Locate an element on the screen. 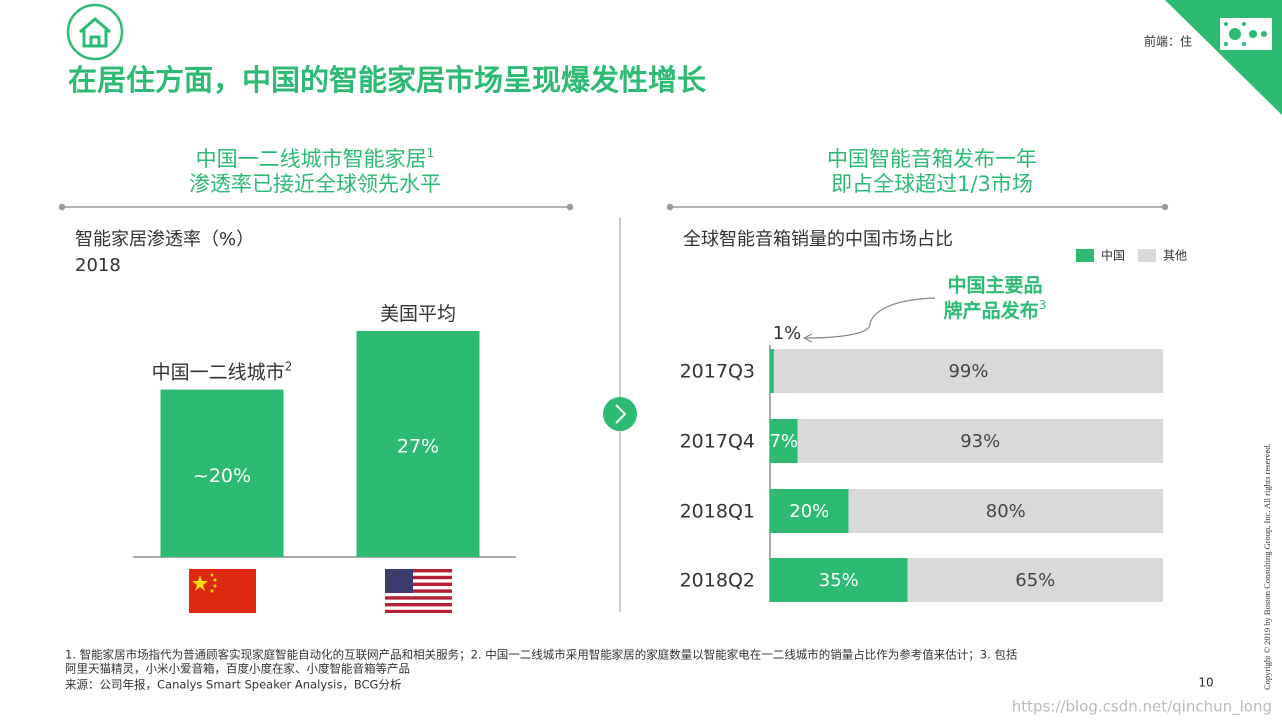  panel-heading: 渗透率已接近全球领先水平 is located at coordinates (315, 184).